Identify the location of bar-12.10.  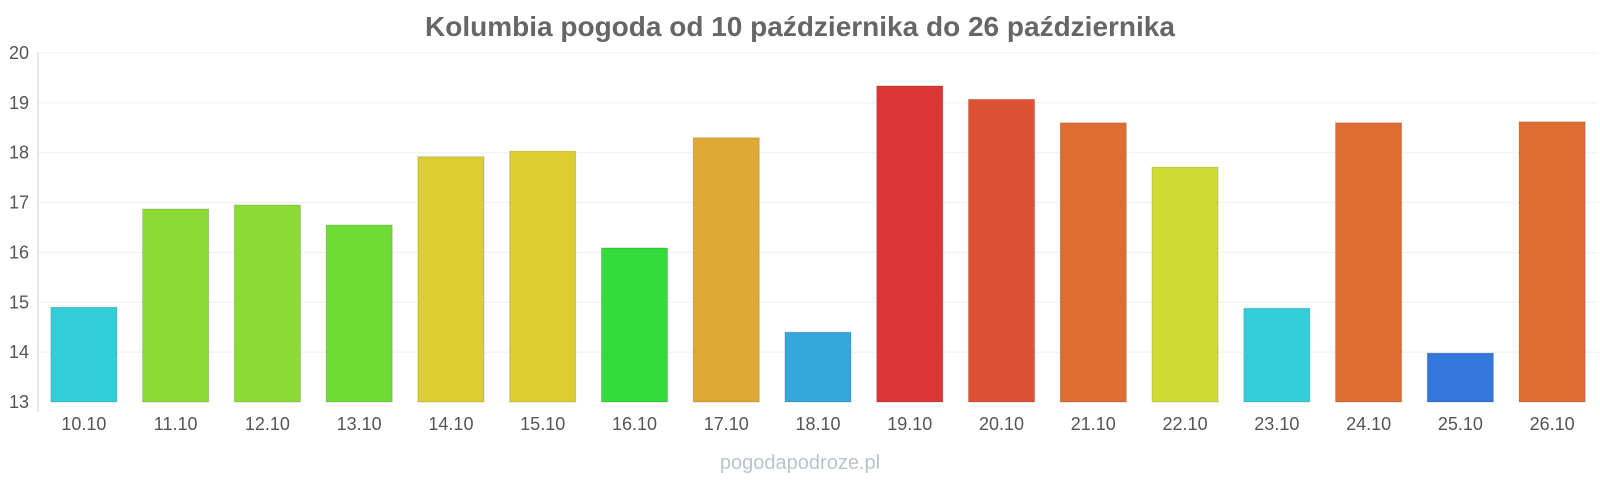
(267, 303).